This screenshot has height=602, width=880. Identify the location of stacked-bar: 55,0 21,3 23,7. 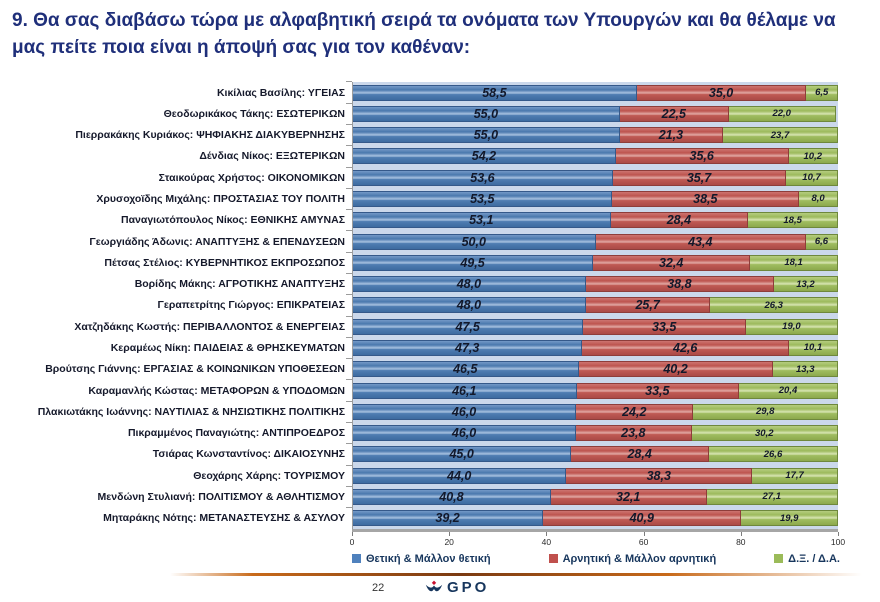
(595, 135).